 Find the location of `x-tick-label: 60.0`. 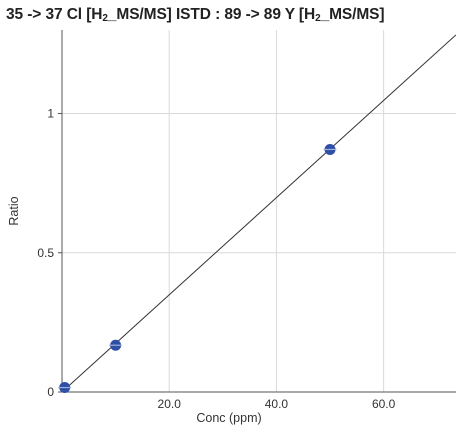

x-tick-label: 60.0 is located at coordinates (384, 404).